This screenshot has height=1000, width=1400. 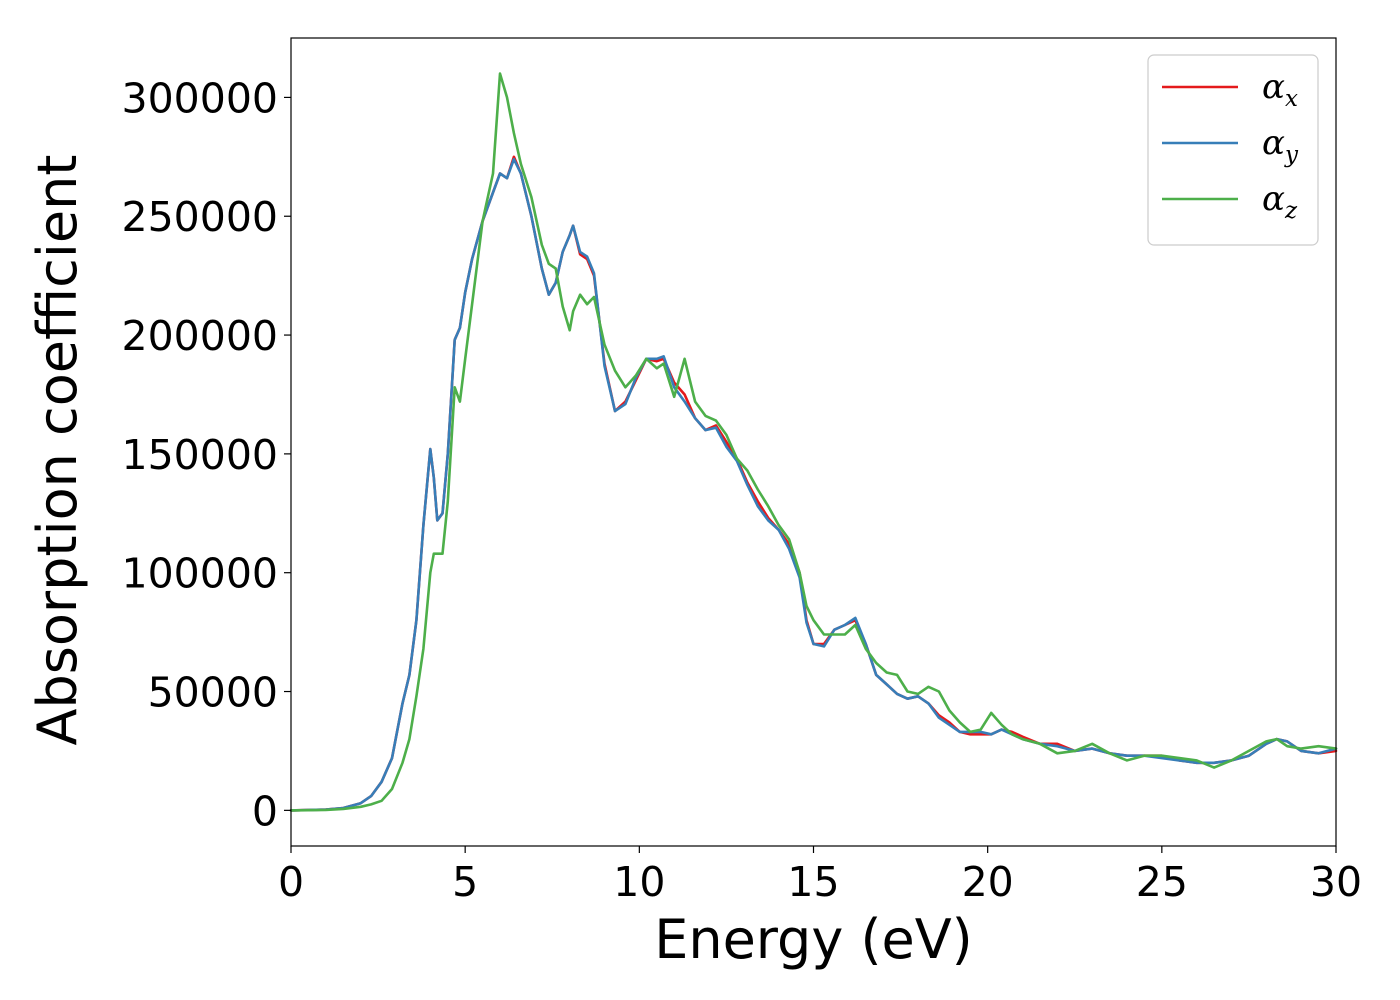 What do you see at coordinates (265, 811) in the screenshot?
I see `y-tick-label: 0` at bounding box center [265, 811].